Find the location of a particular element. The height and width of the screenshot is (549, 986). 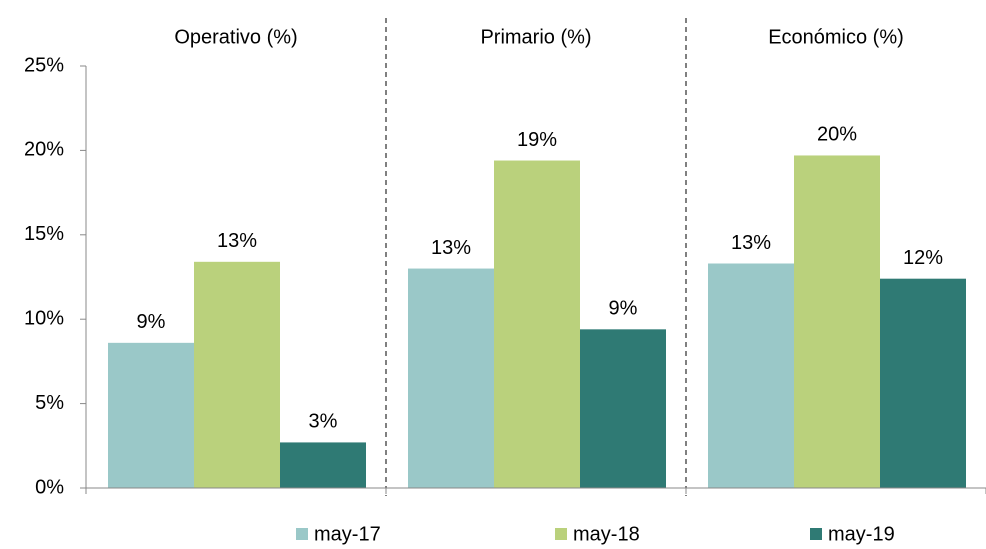

y-tick-label: 0% is located at coordinates (49, 487).